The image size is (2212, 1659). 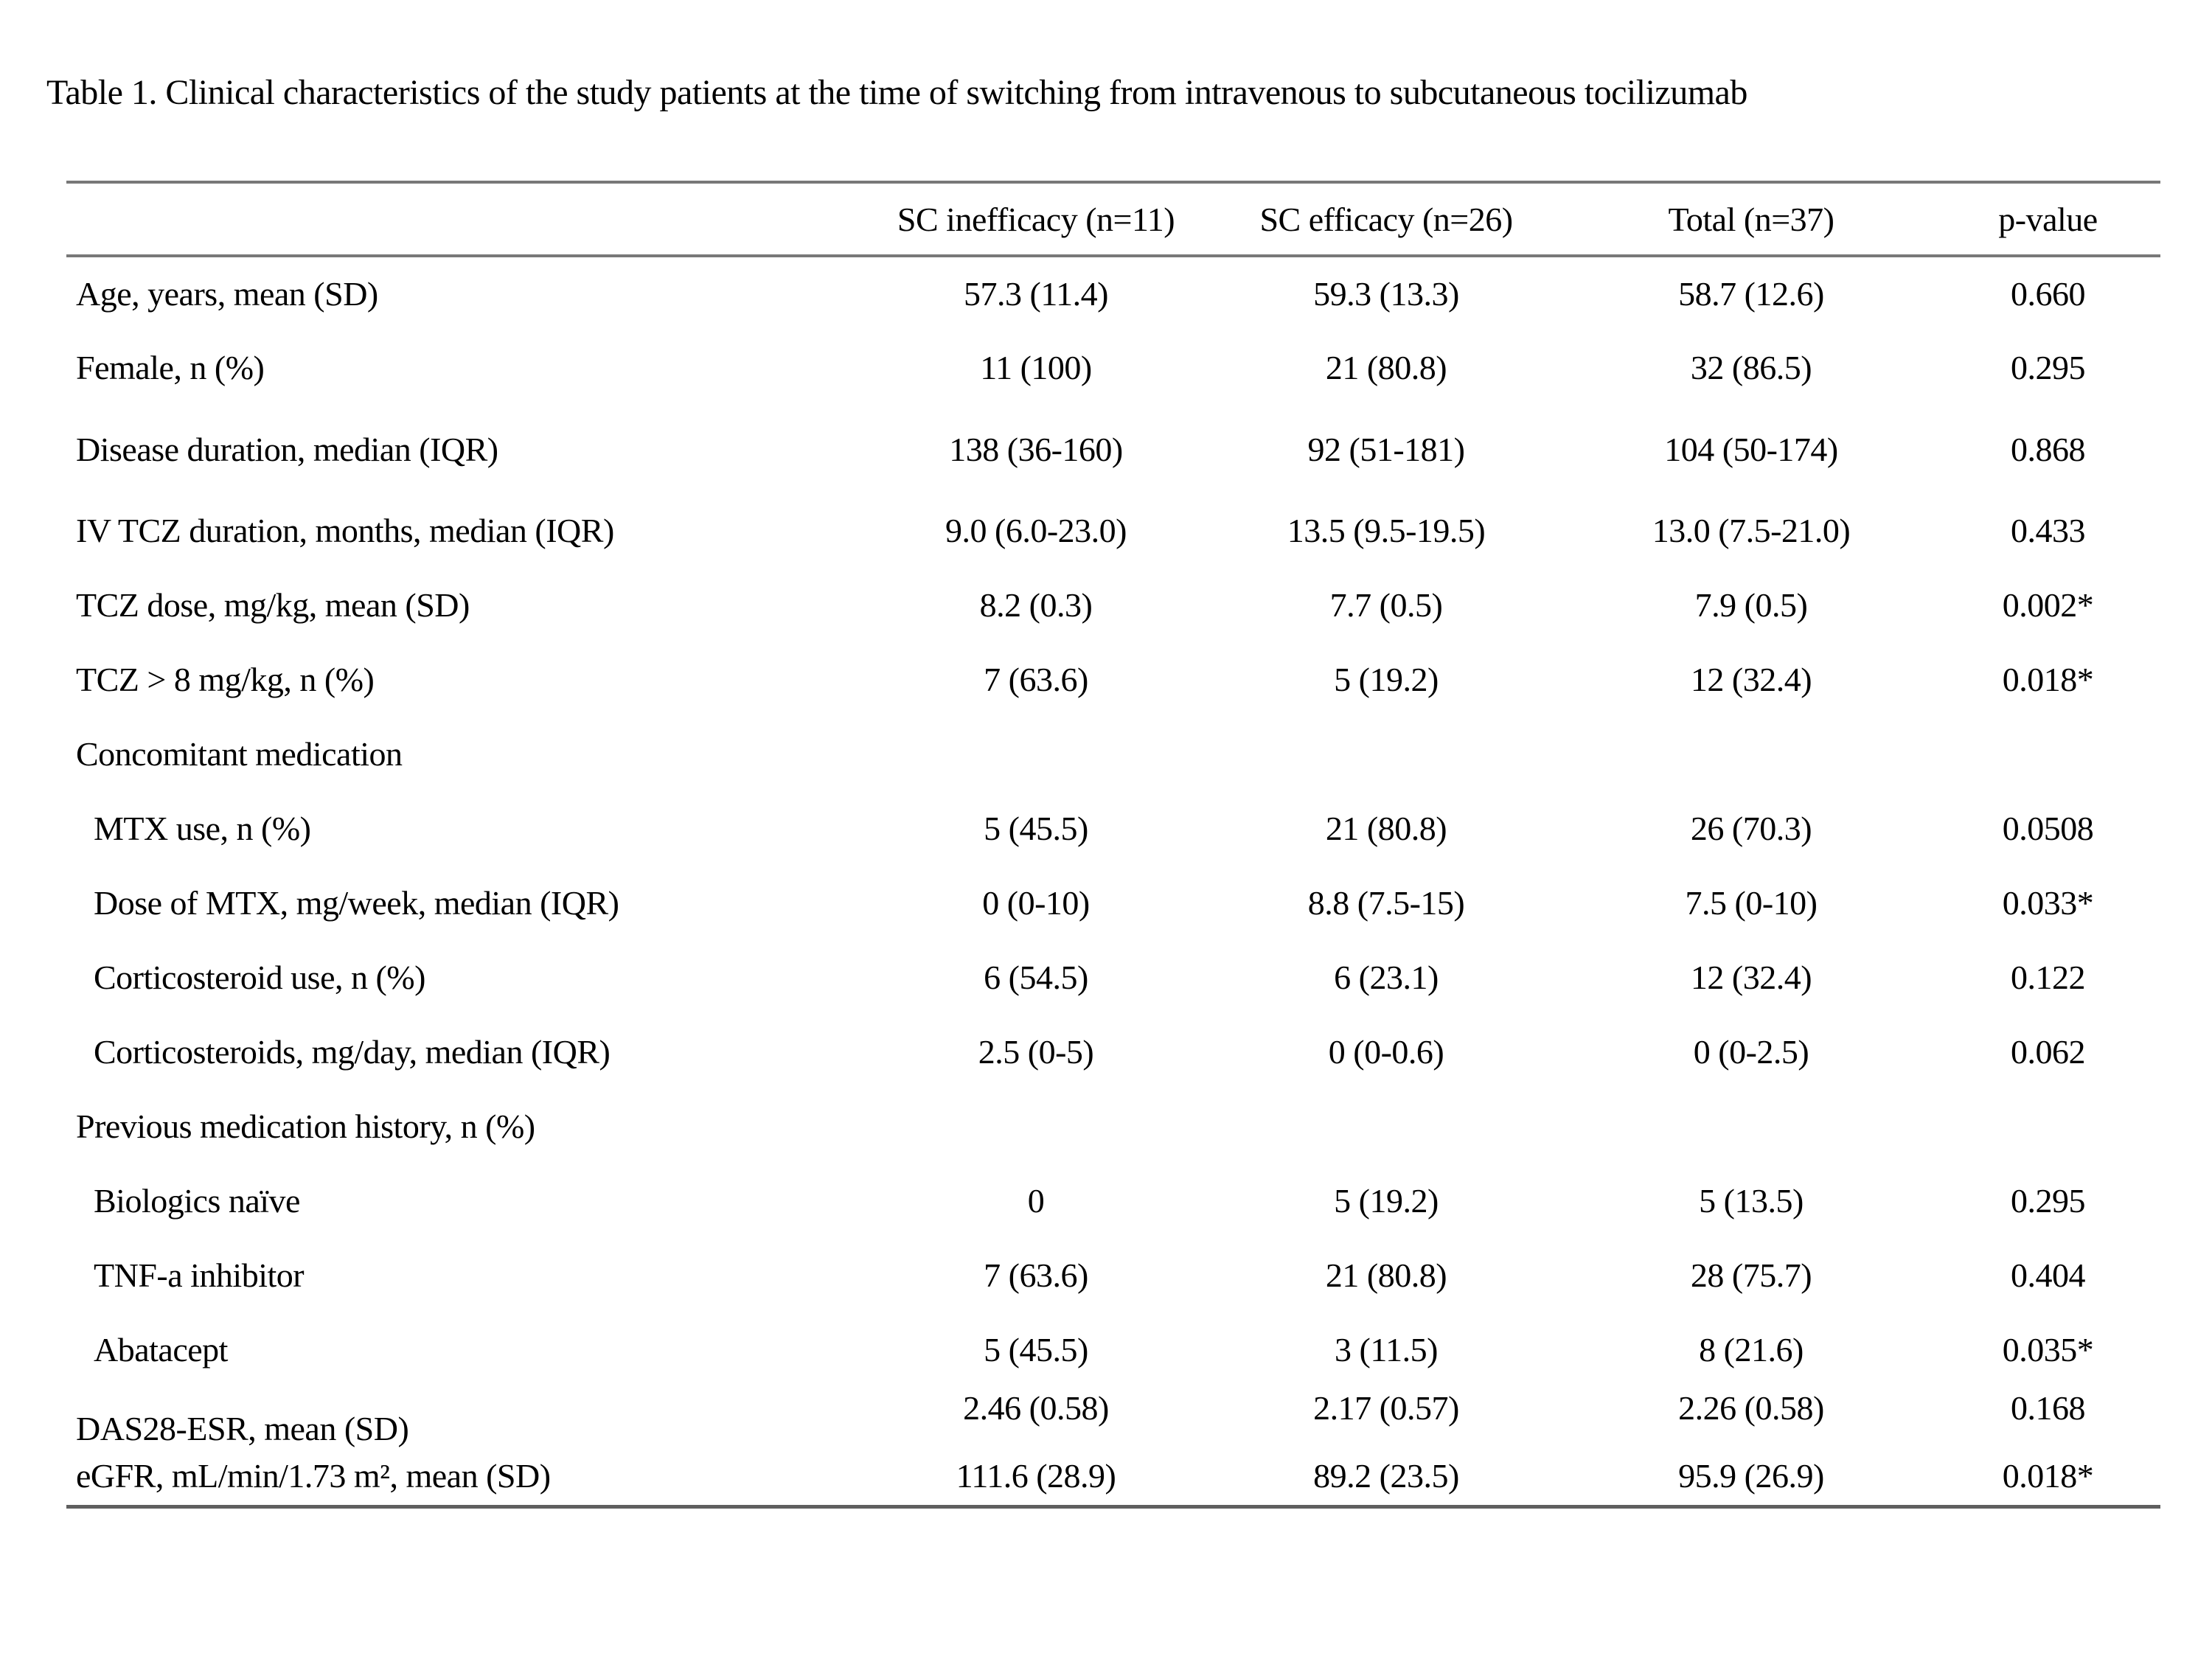 I want to click on cell-value-text: 0.404, so click(x=2048, y=1275).